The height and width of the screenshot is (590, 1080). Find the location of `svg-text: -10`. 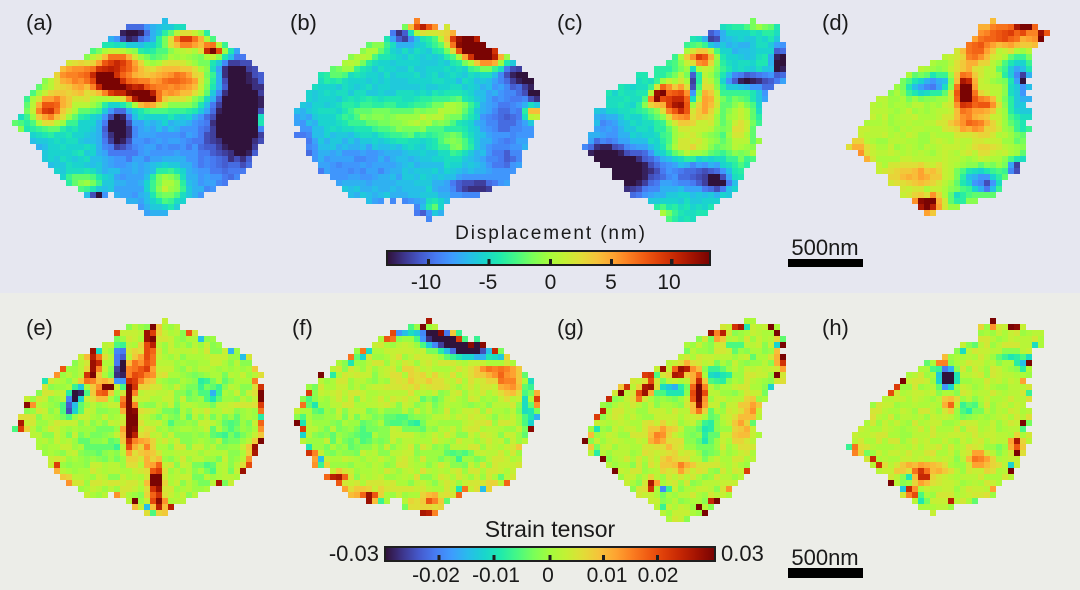

svg-text: -10 is located at coordinates (426, 282).